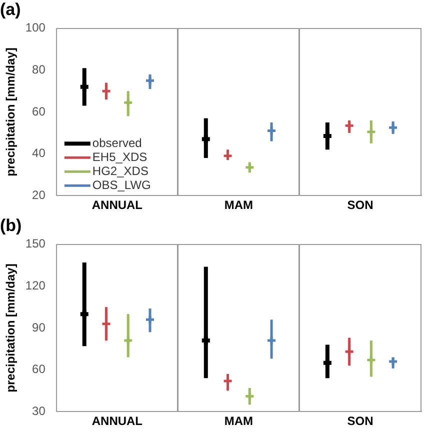  I want to click on legend-label: HG2_XDS, so click(120, 171).